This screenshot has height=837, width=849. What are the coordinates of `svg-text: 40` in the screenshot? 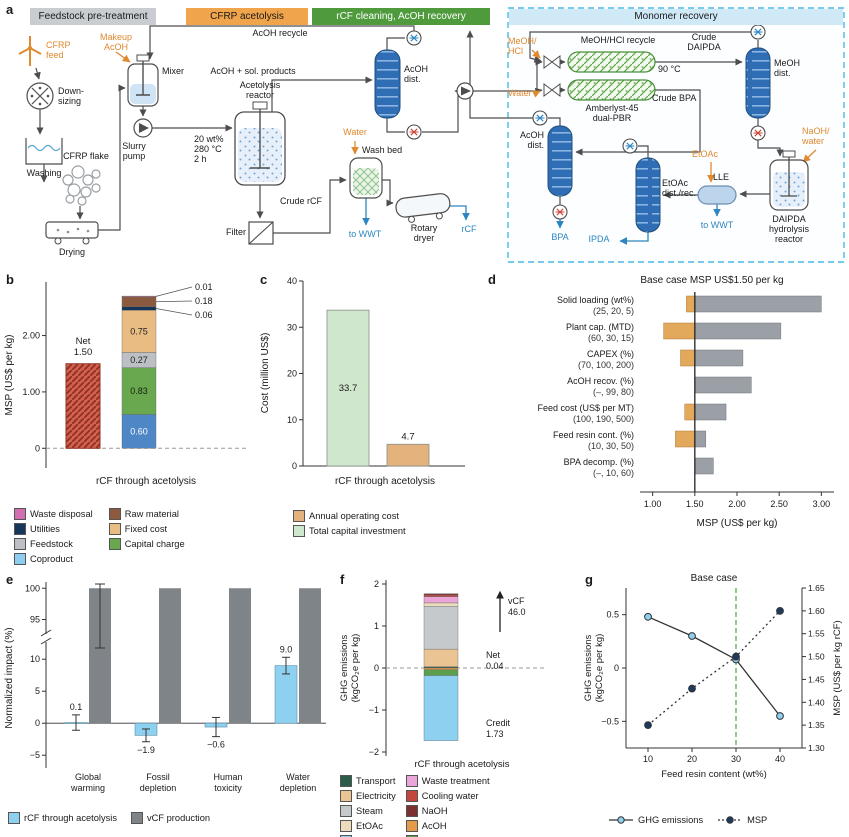 It's located at (780, 759).